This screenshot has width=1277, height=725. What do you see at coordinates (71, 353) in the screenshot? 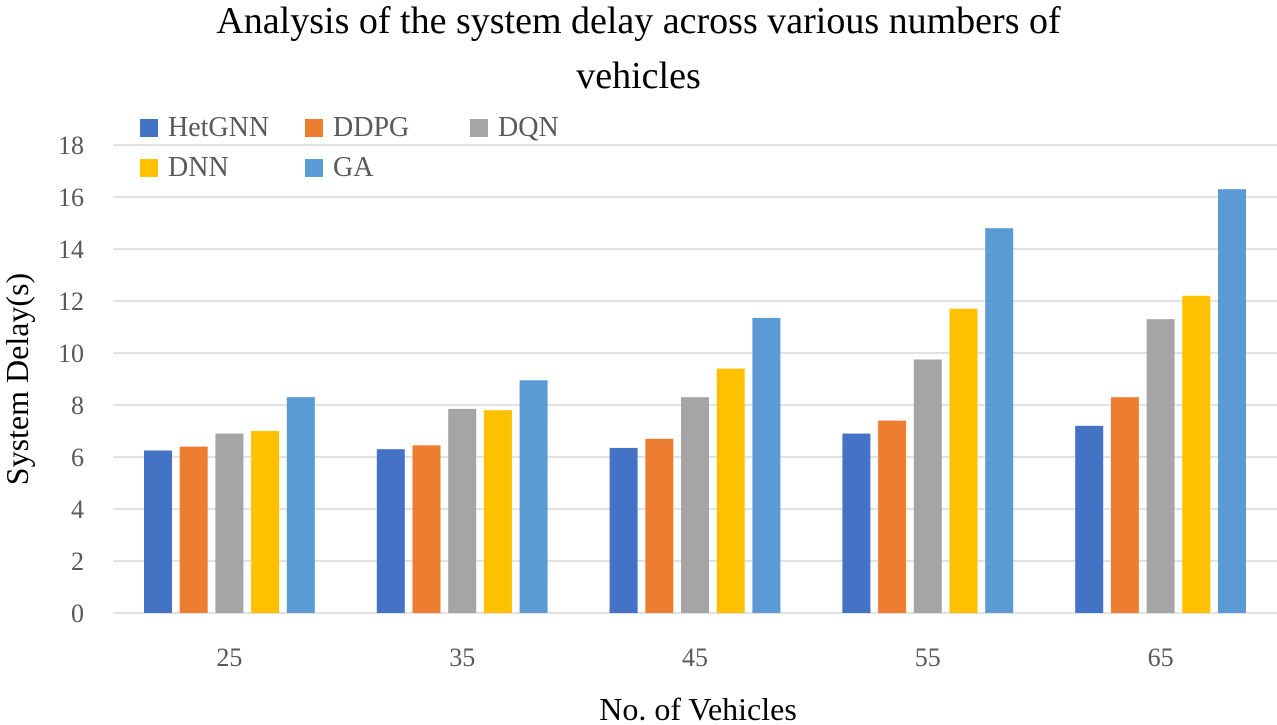
I see `y-tick-label-10: 10` at bounding box center [71, 353].